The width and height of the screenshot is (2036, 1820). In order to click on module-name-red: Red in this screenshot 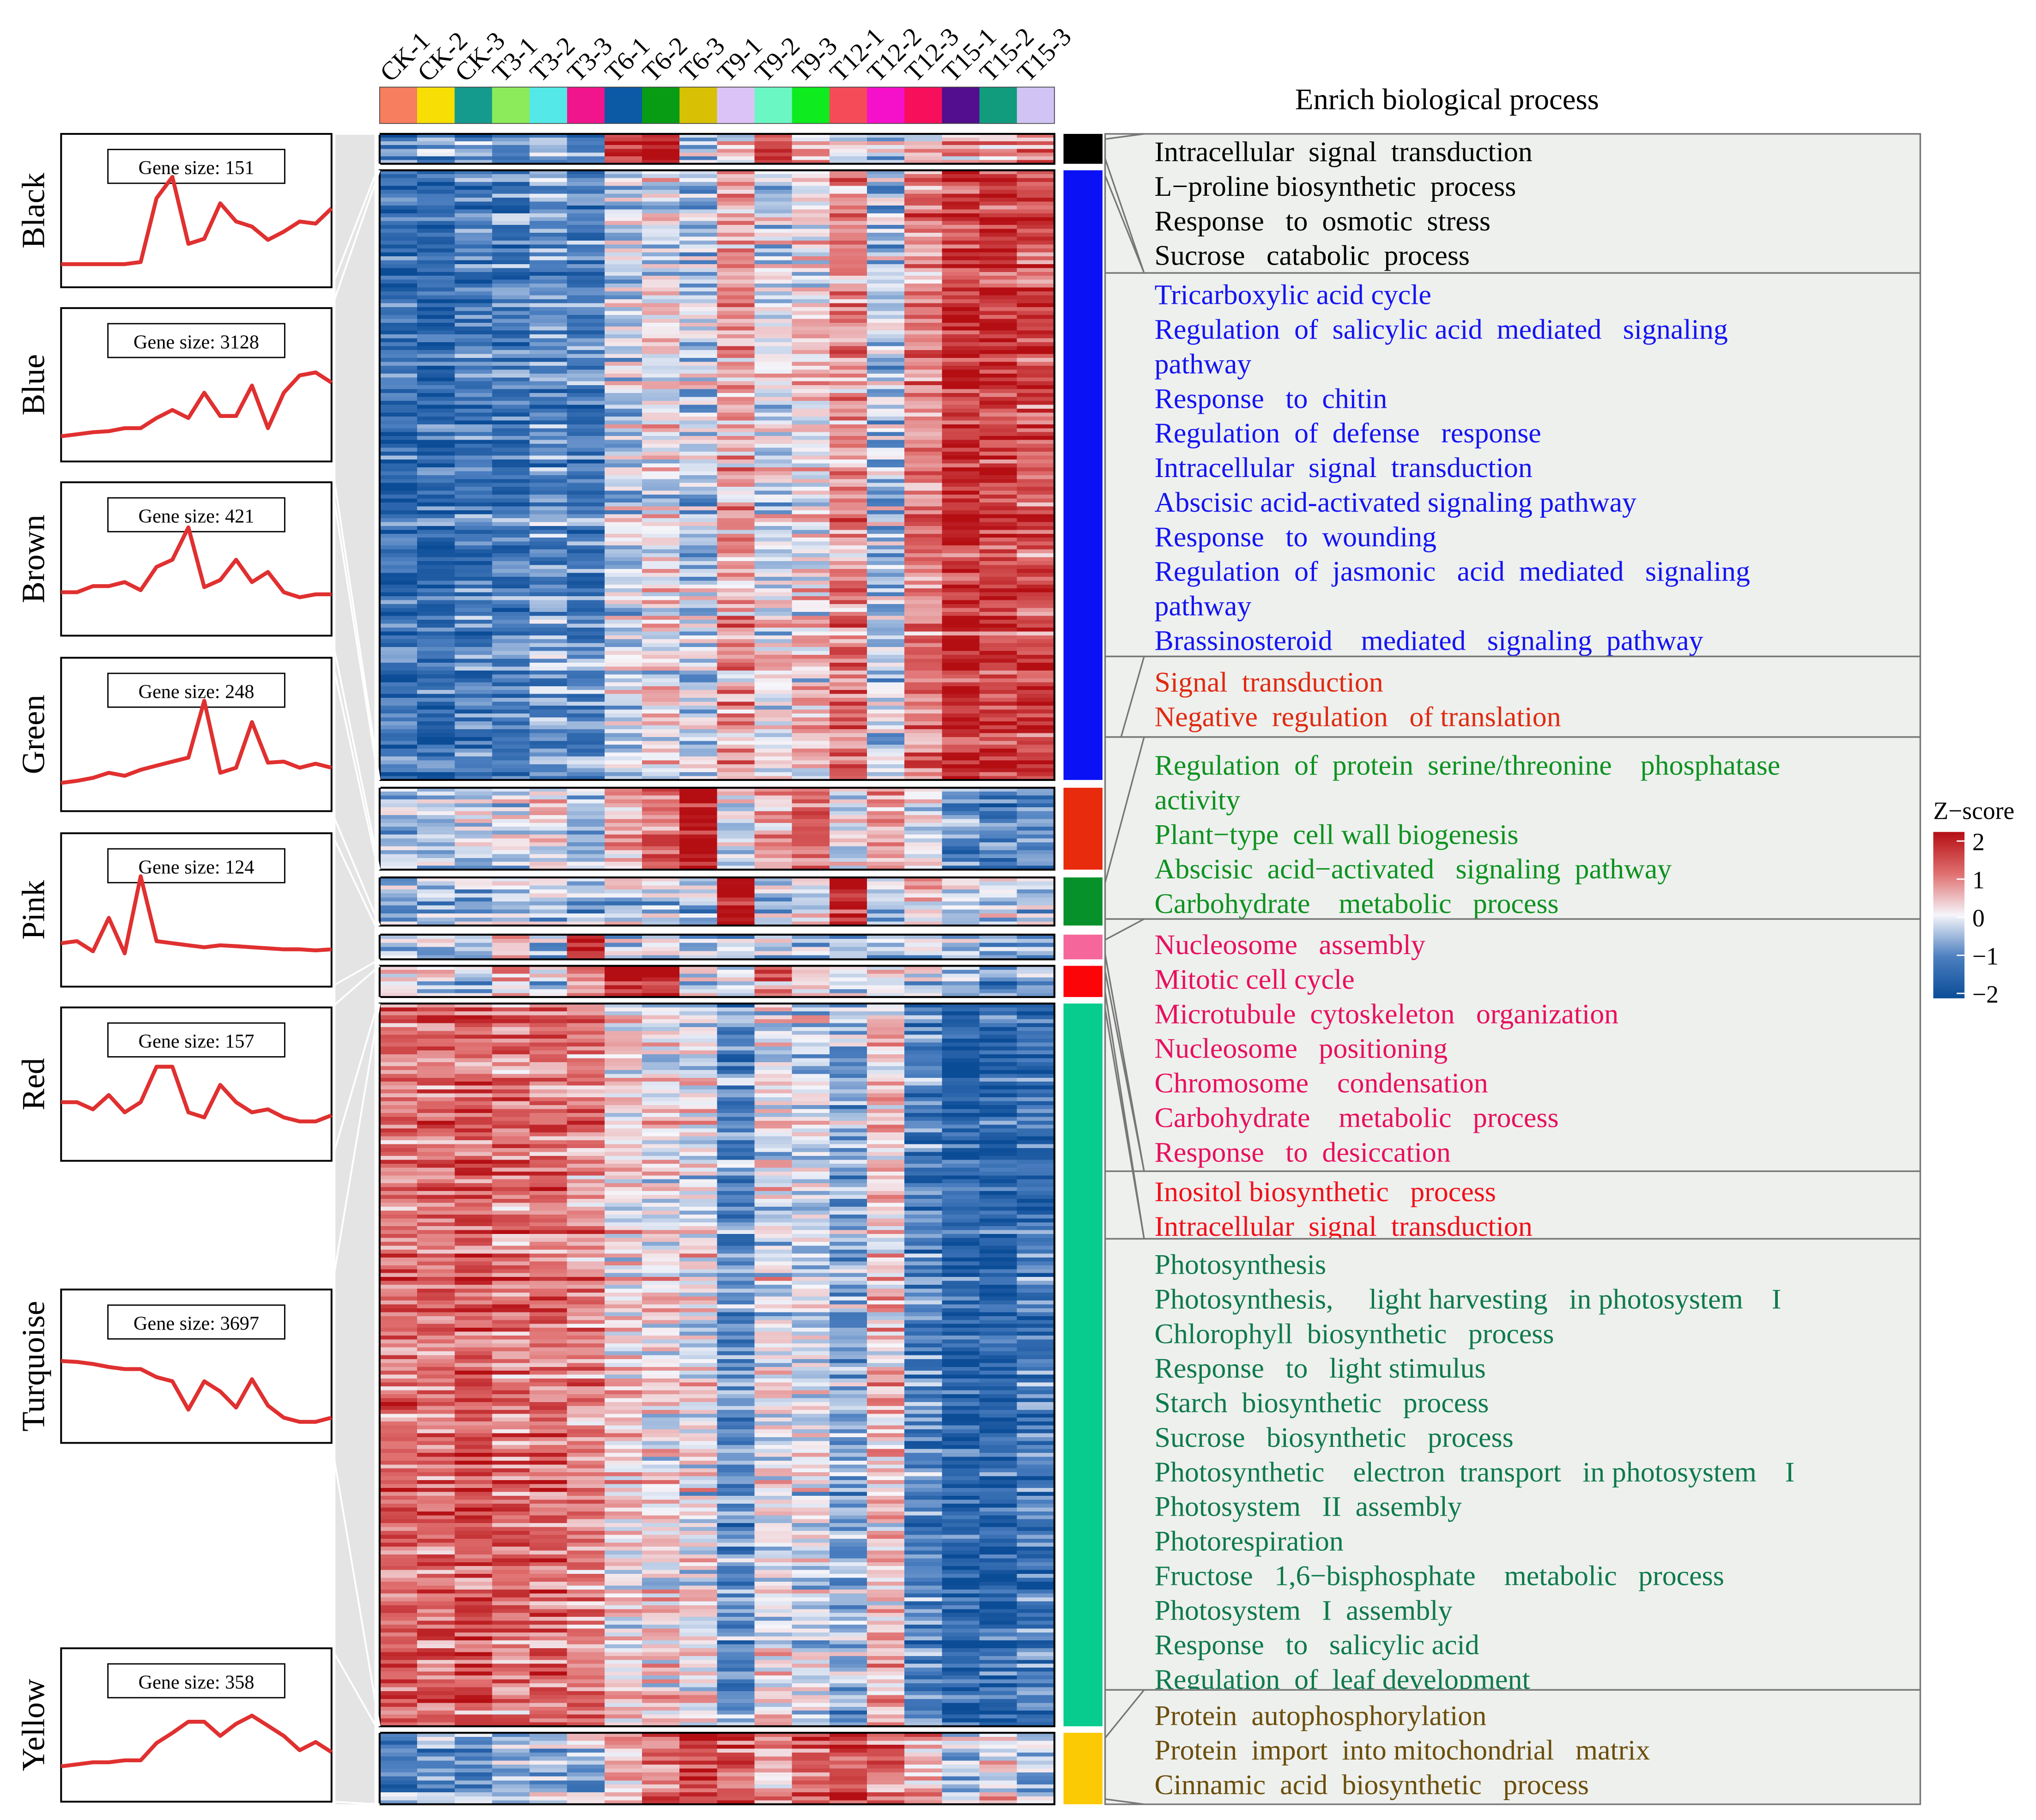, I will do `click(34, 1084)`.